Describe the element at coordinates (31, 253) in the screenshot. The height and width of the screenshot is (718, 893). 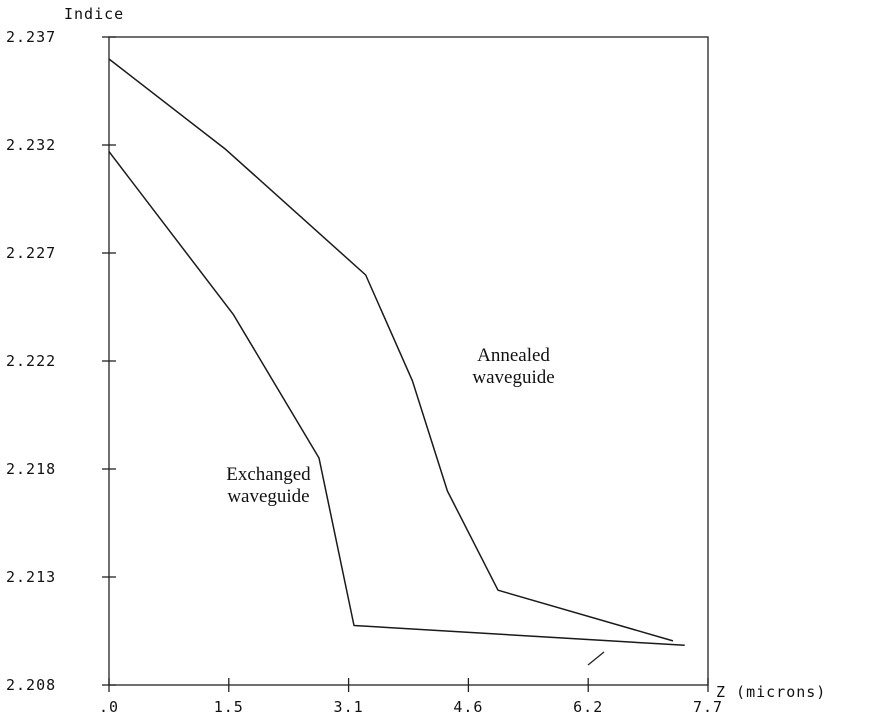
I see `y-tick-label: 2.227` at that location.